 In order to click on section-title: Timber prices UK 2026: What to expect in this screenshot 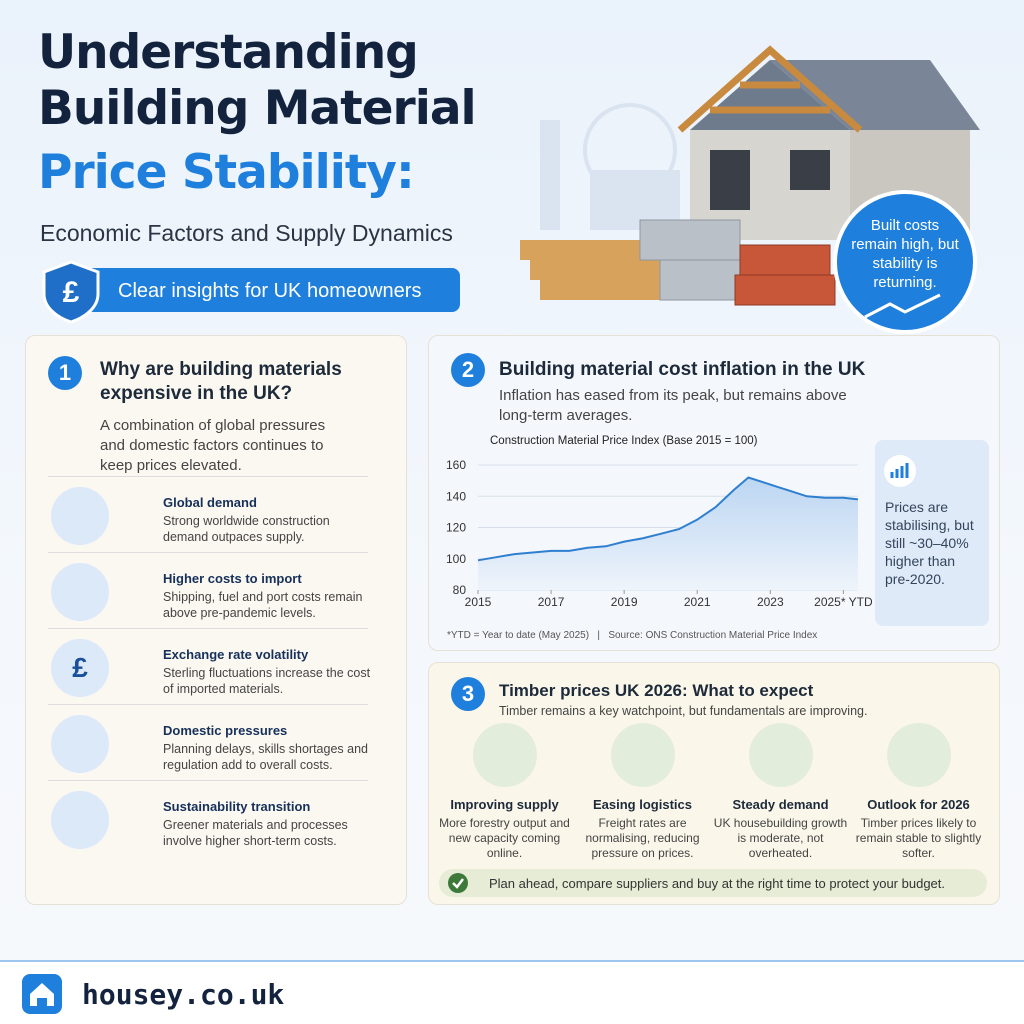, I will do `click(656, 690)`.